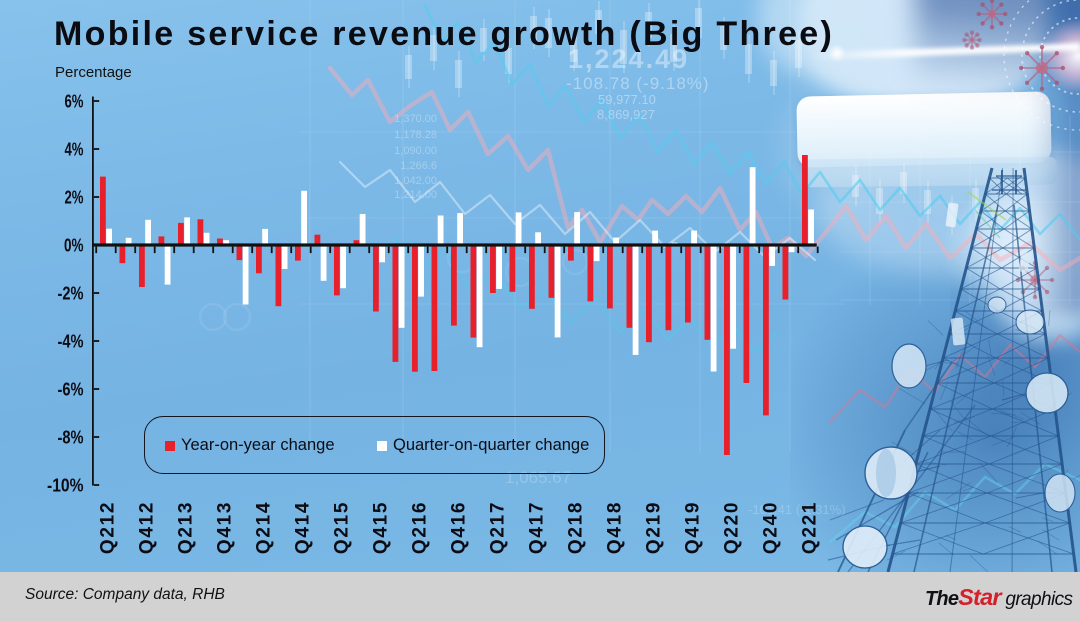 This screenshot has height=621, width=1080. What do you see at coordinates (797, 509) in the screenshot?
I see `svg-text: -101.41 (-1.31%)` at bounding box center [797, 509].